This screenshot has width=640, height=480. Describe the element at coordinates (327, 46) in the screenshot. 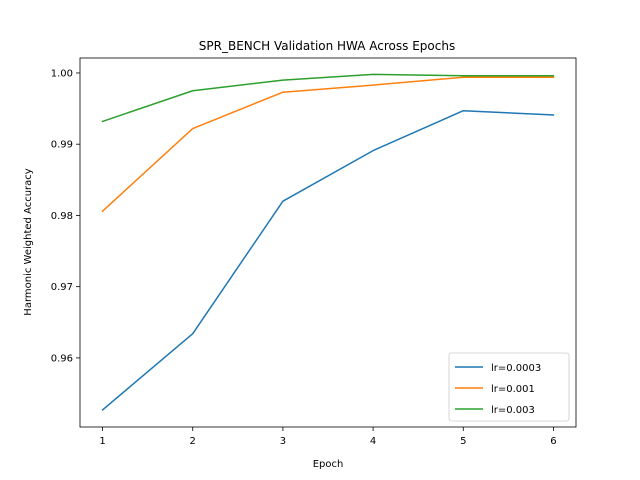

I see `chart-title: SPR_BENCH Validation HWA Across Epochs` at that location.